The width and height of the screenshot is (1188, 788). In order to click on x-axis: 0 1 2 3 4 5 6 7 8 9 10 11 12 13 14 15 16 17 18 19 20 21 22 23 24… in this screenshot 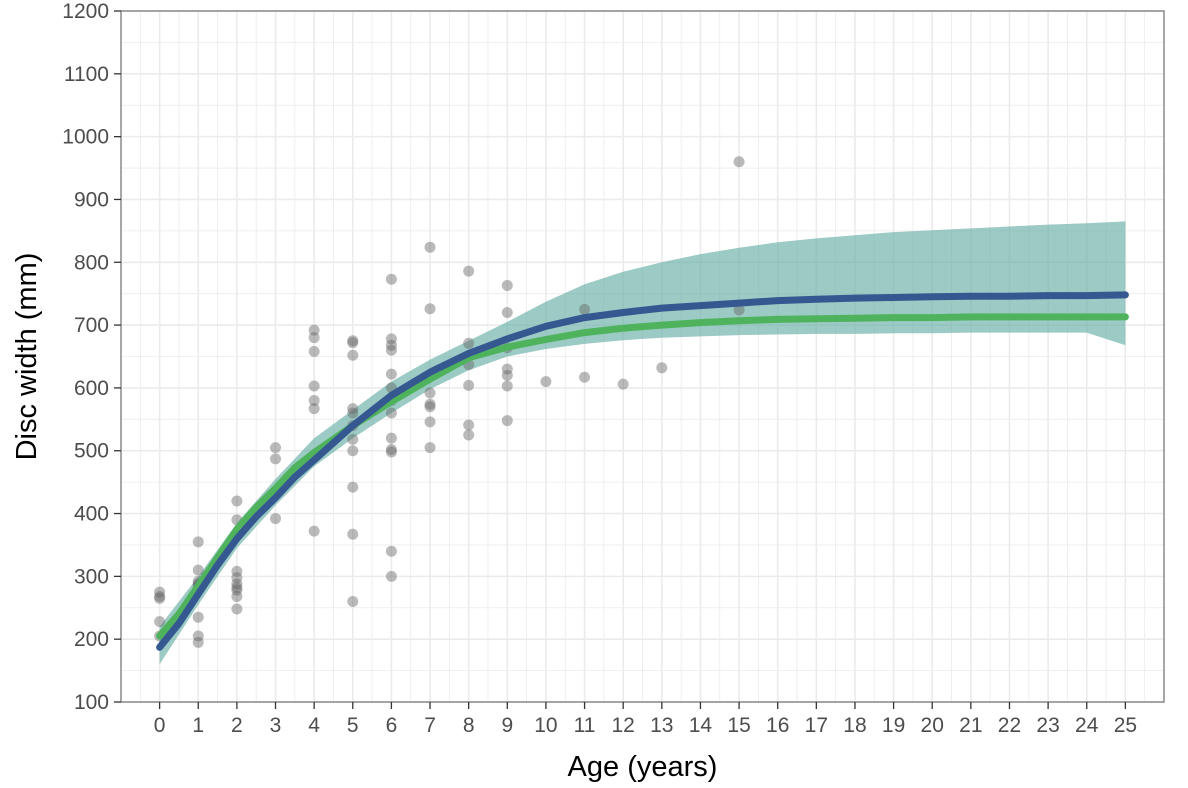, I will do `click(645, 719)`.